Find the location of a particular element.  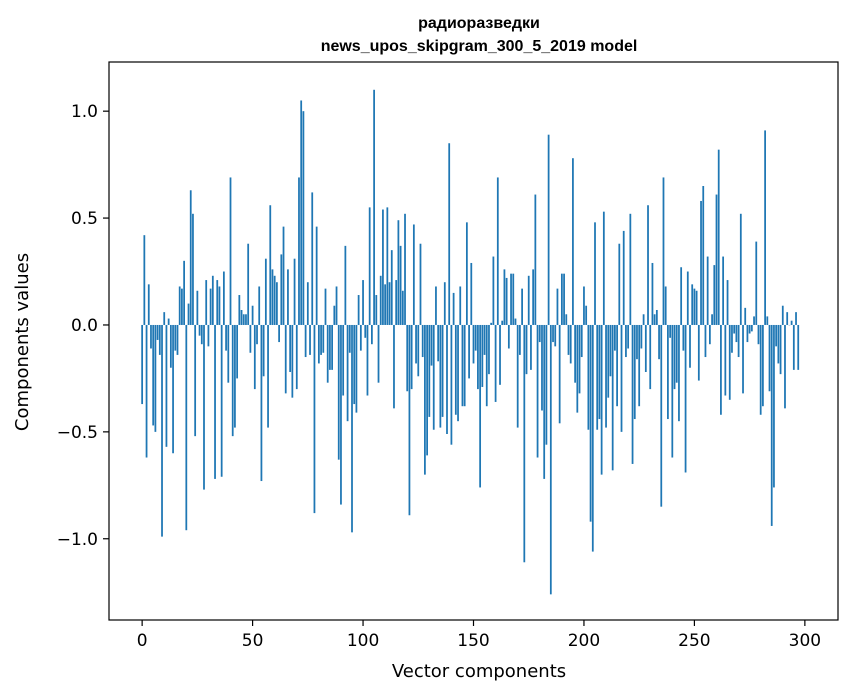

y-tick-label: 0.5 is located at coordinates (84, 219).